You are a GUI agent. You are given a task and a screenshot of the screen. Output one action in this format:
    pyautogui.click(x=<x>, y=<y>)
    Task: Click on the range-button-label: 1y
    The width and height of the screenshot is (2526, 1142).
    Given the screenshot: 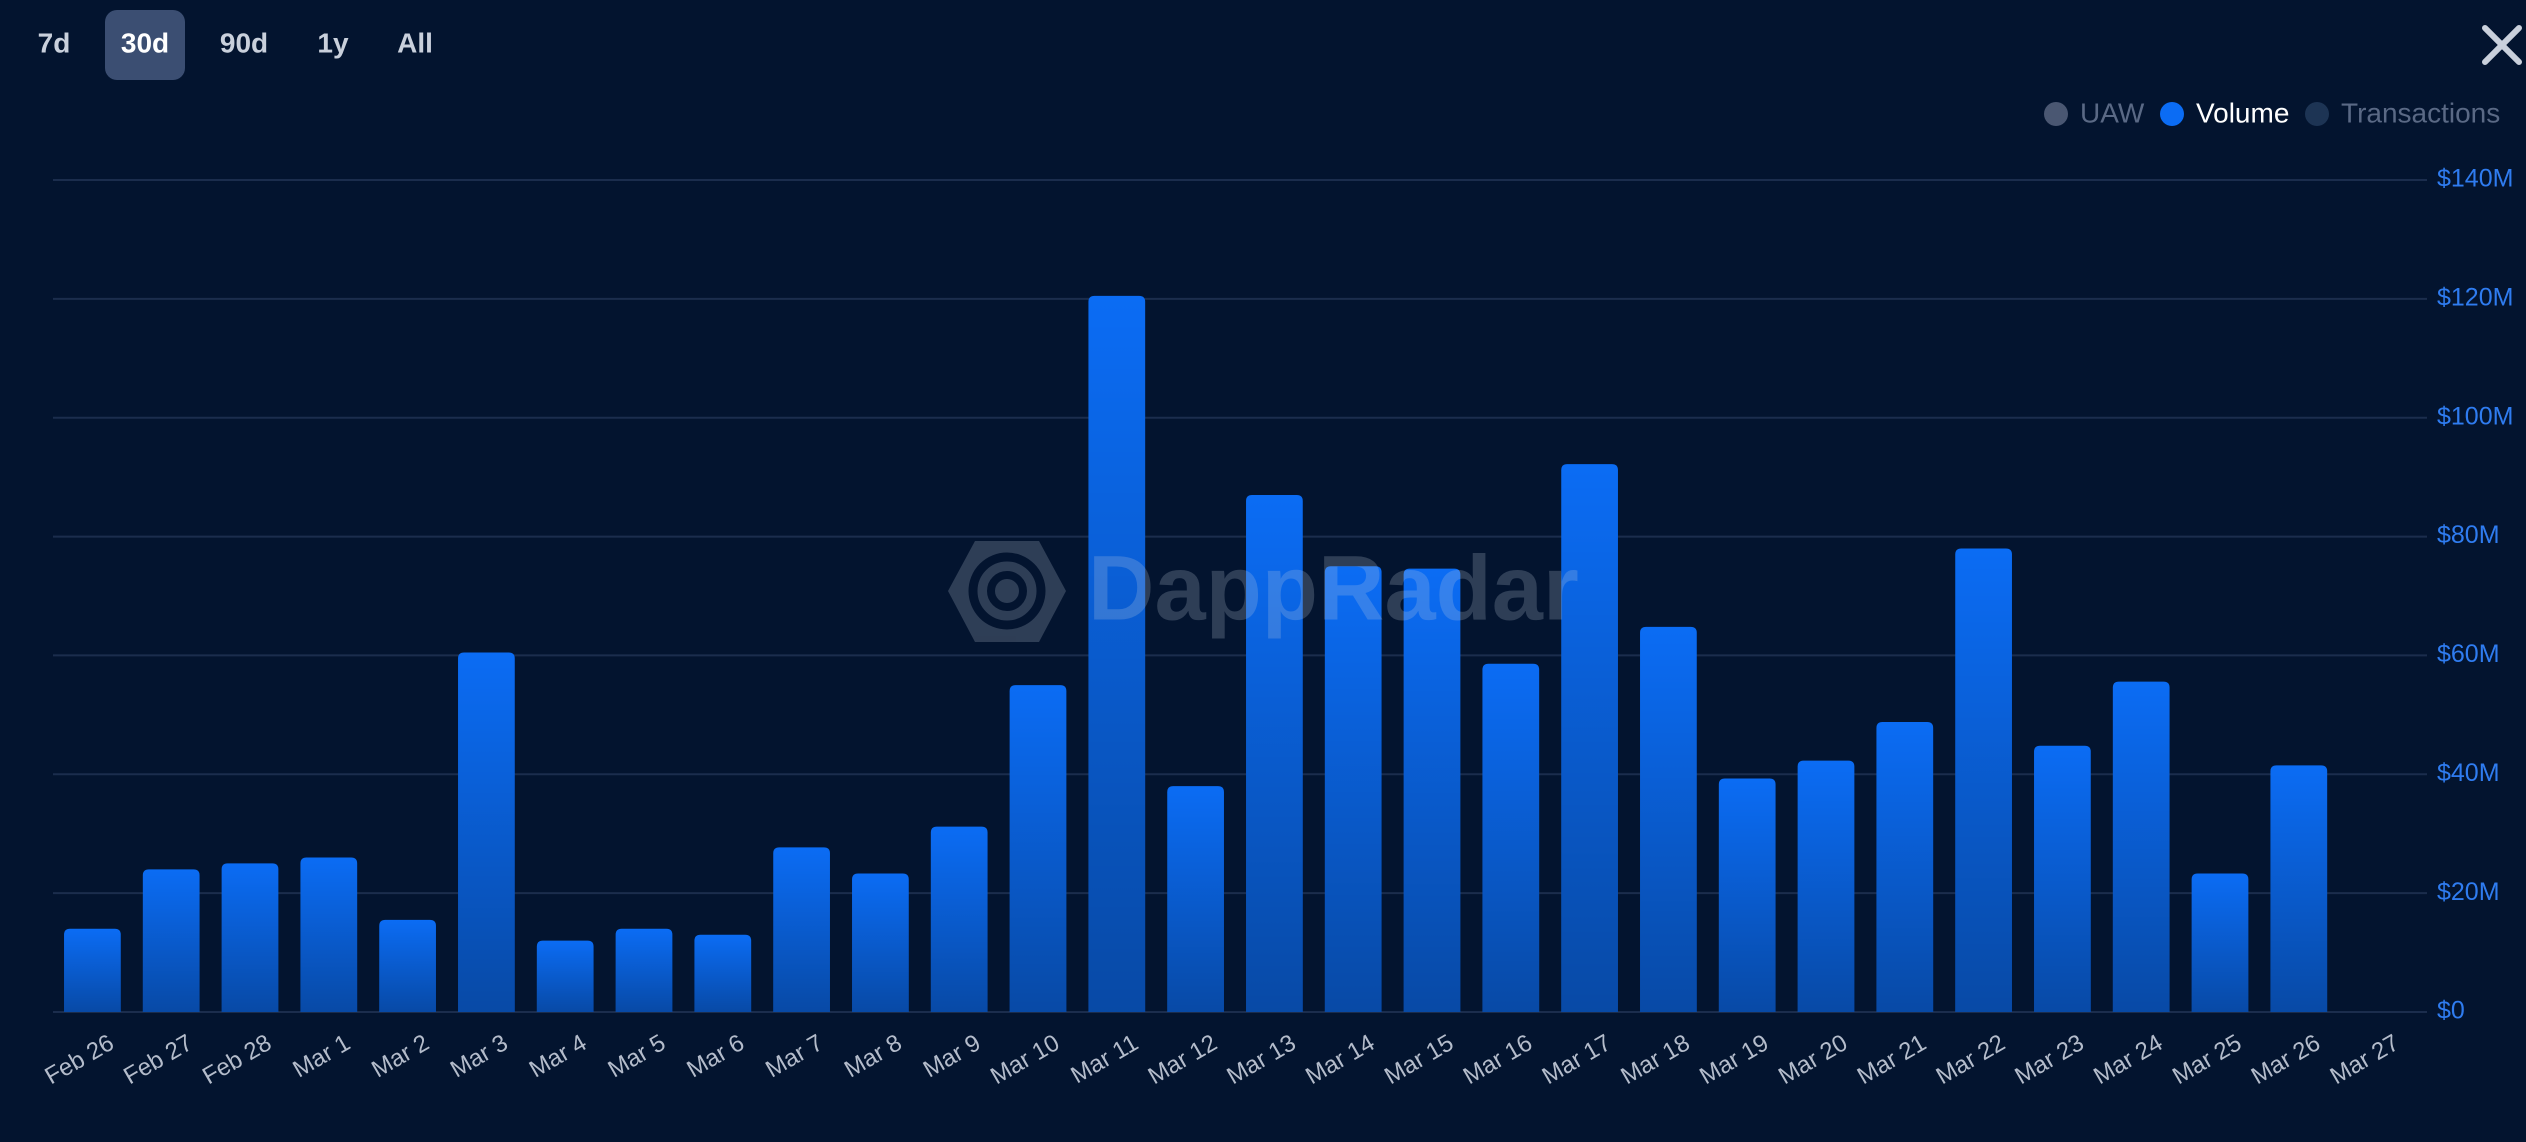 What is the action you would take?
    pyautogui.click(x=333, y=42)
    